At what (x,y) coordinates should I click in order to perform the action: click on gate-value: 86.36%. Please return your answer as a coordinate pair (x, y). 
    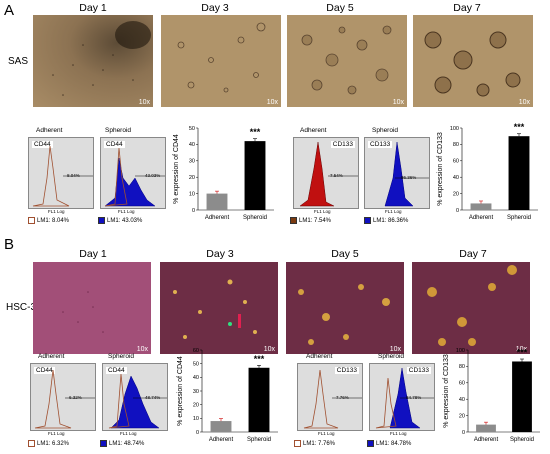
    Looking at the image, I should click on (409, 177).